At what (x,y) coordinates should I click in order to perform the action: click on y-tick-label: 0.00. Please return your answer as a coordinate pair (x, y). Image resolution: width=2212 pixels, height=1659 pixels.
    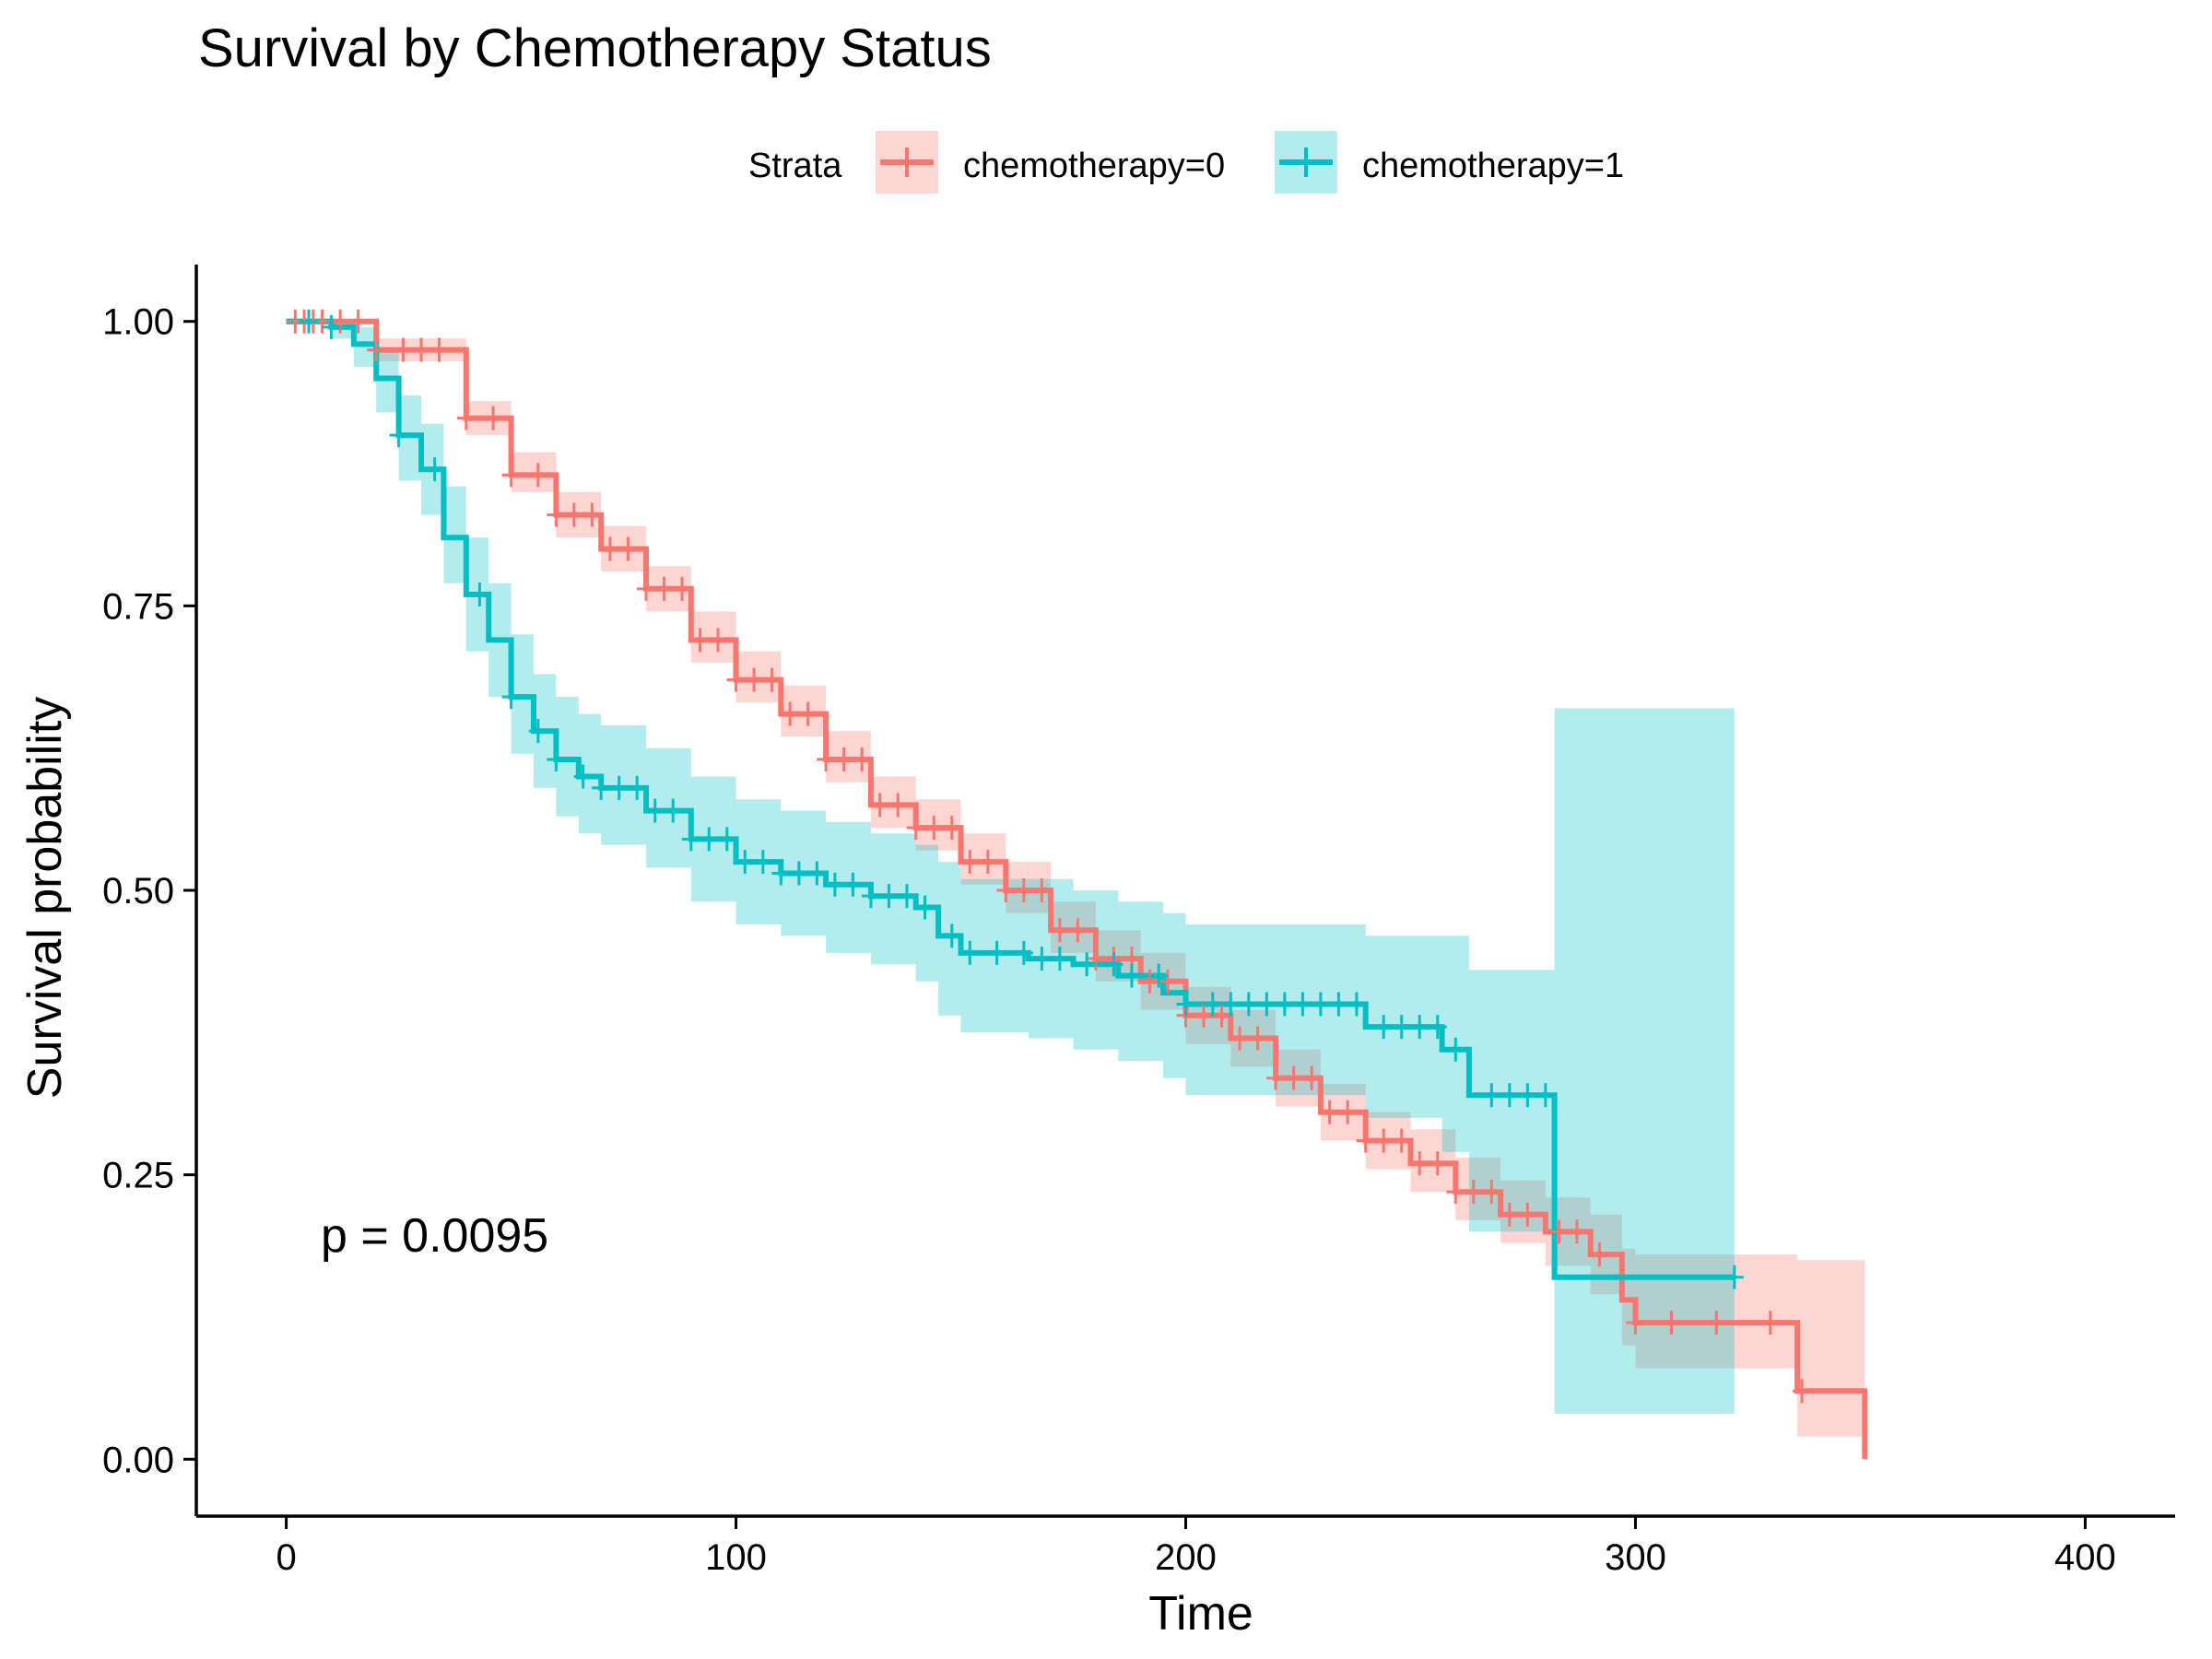
    Looking at the image, I should click on (138, 1460).